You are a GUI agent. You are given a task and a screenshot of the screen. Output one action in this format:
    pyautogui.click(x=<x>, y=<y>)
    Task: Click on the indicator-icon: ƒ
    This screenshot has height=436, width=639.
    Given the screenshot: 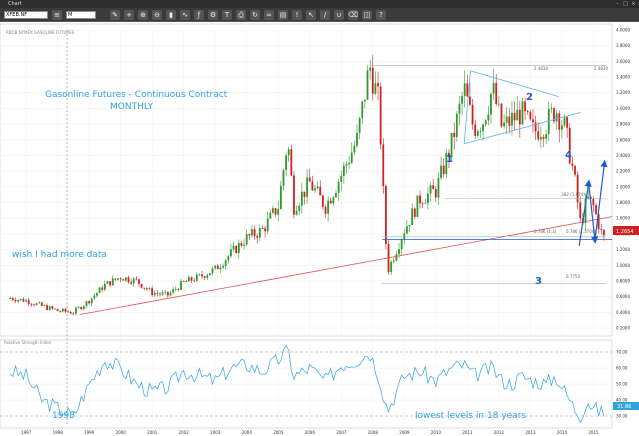 What is the action you would take?
    pyautogui.click(x=199, y=15)
    